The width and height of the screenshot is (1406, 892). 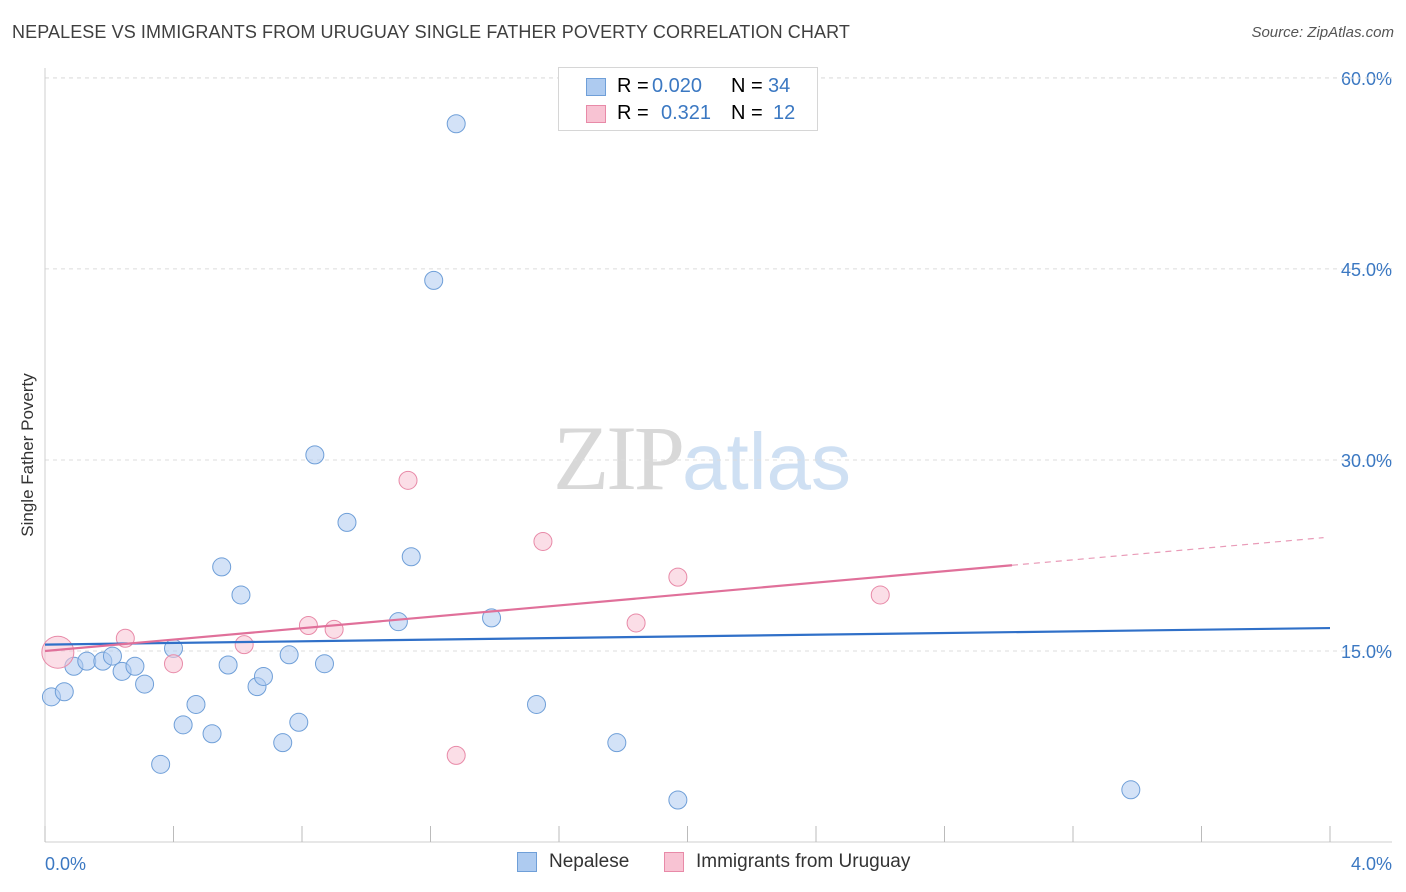 I want to click on source-note: Source: ZipAtlas.com, so click(x=1322, y=32).